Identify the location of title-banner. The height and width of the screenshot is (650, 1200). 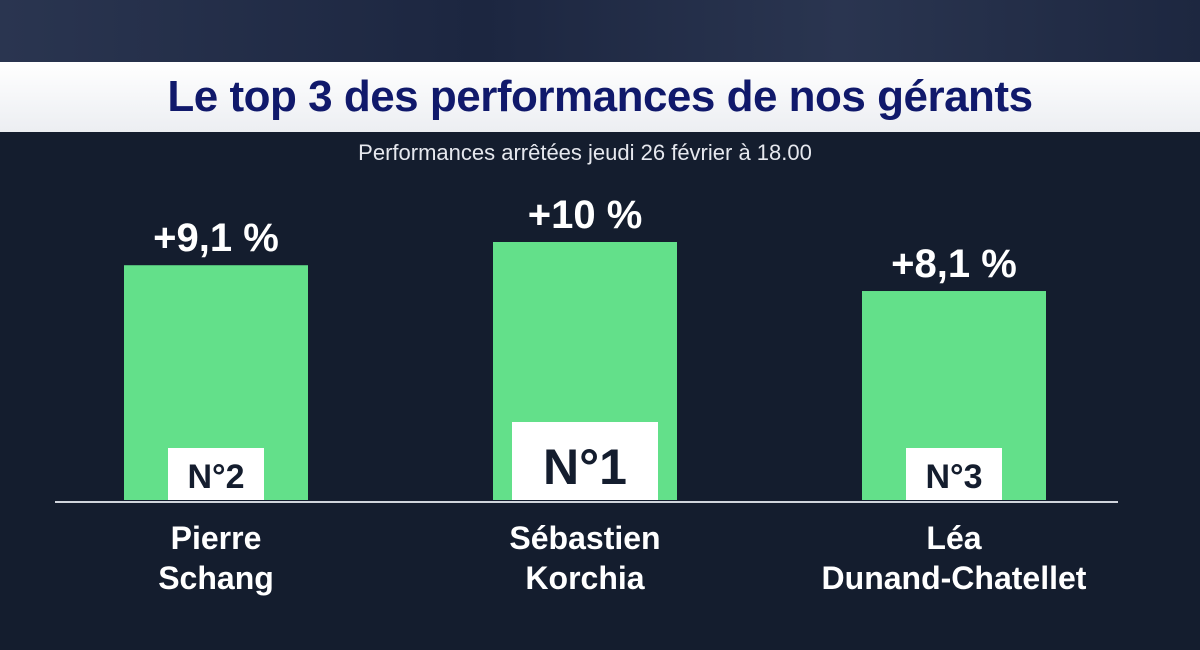
(600, 97).